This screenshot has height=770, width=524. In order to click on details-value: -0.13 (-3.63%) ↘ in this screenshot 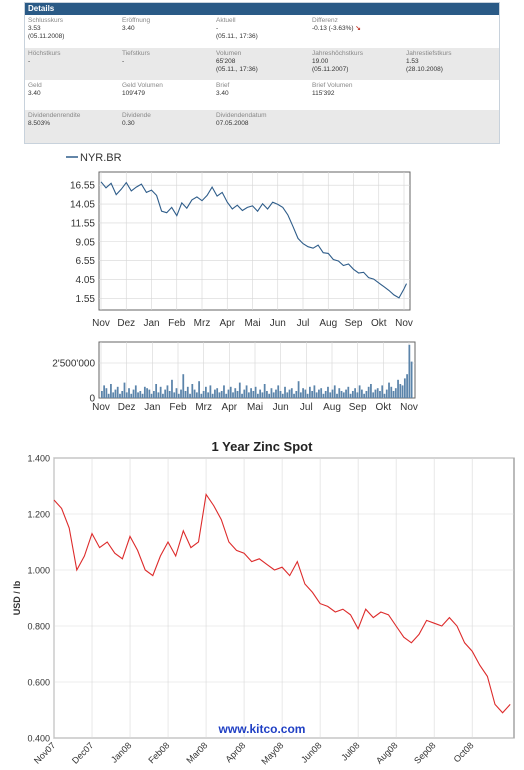, I will do `click(336, 28)`.